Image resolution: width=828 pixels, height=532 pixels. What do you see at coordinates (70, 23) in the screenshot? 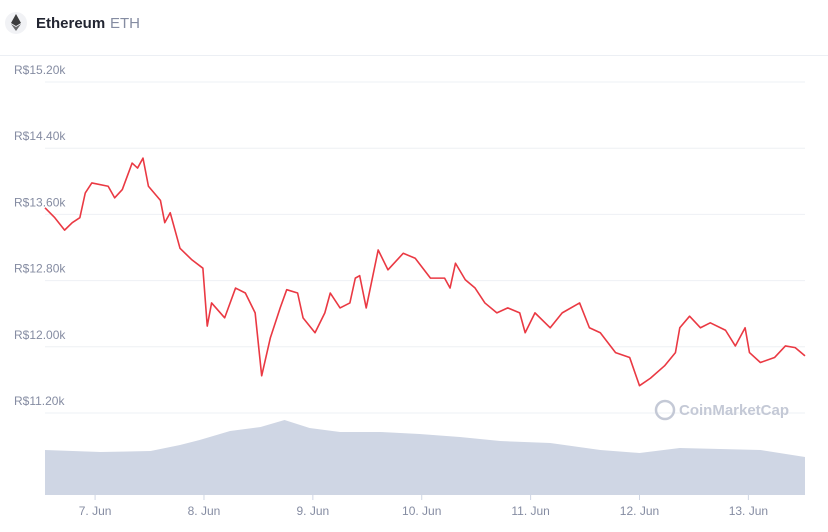
I see `chart-title: Ethereum` at bounding box center [70, 23].